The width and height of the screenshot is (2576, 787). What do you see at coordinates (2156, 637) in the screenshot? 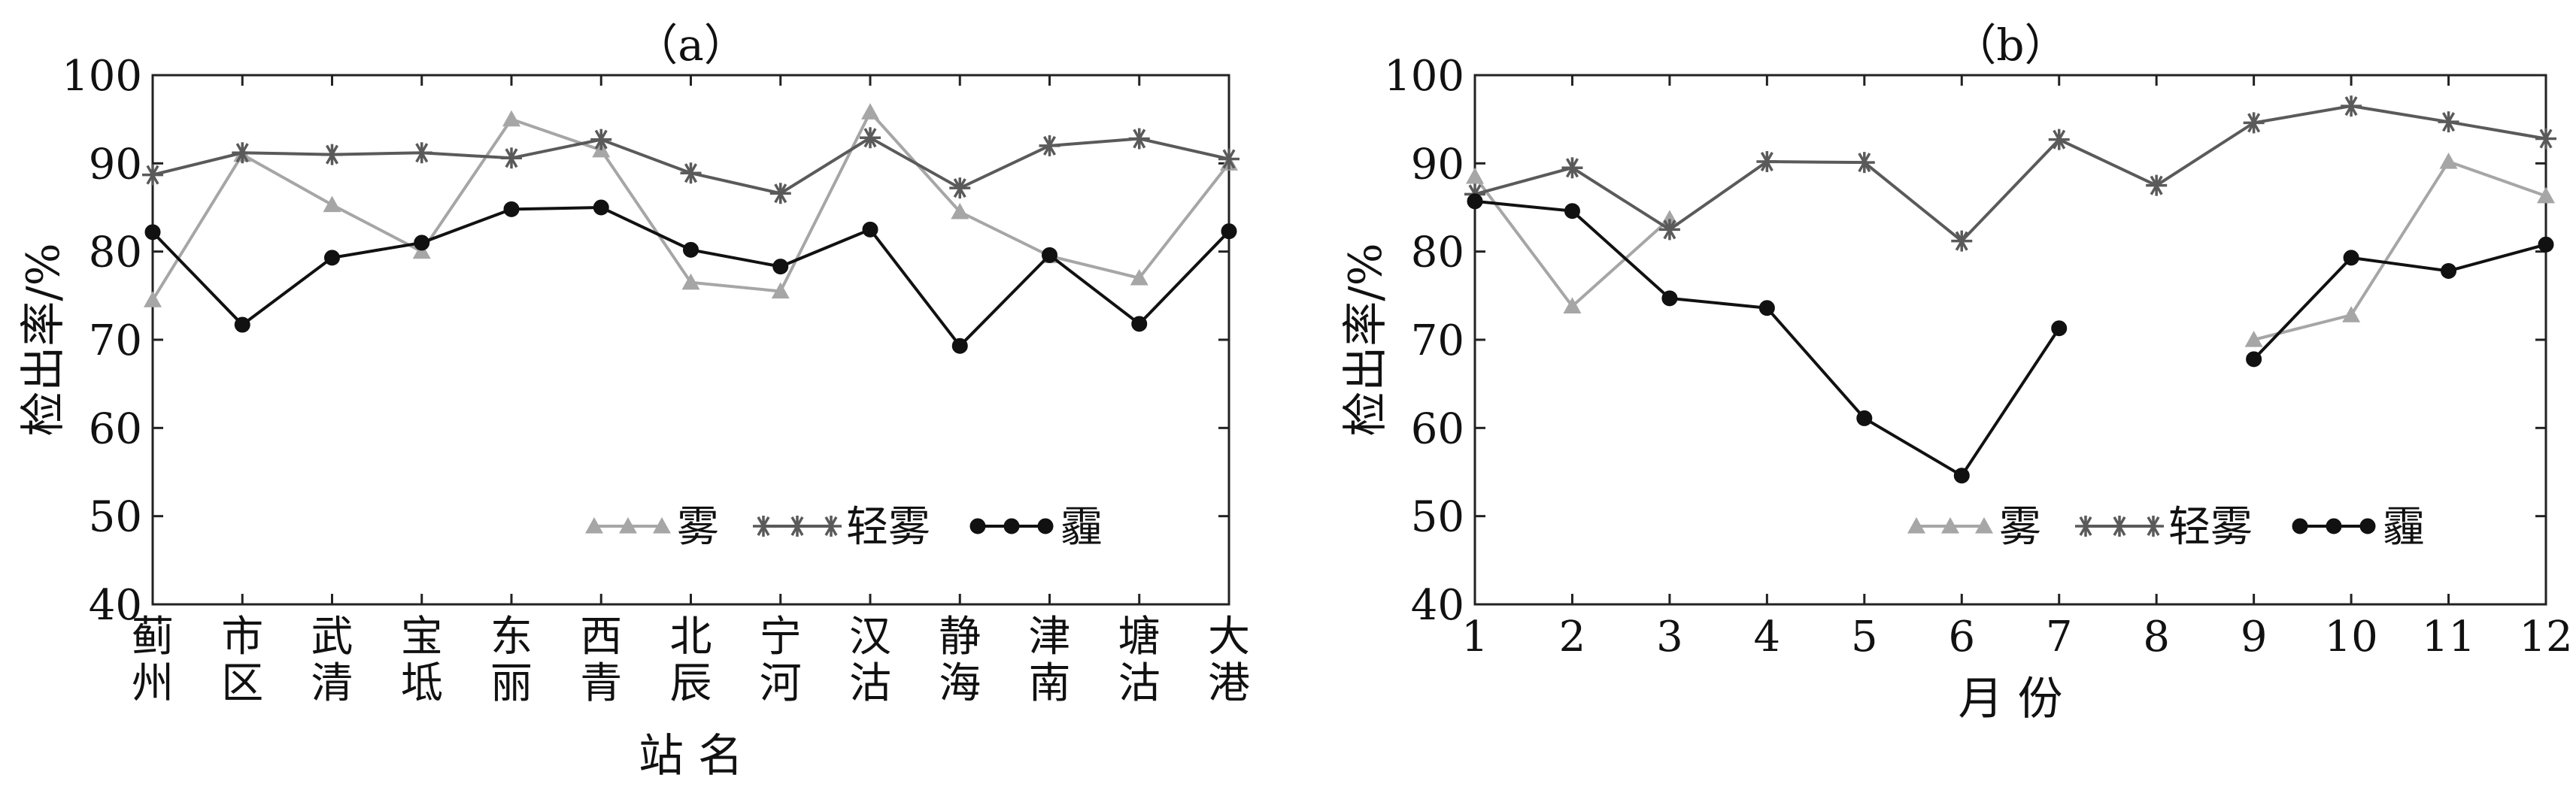
I see `x-tick-label: 8` at bounding box center [2156, 637].